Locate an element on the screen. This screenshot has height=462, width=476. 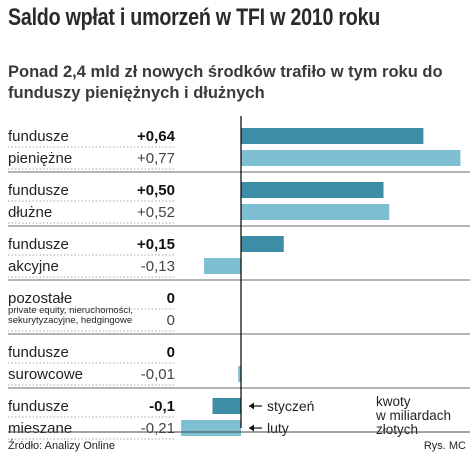
unit-note-line: kwoty is located at coordinates (393, 401).